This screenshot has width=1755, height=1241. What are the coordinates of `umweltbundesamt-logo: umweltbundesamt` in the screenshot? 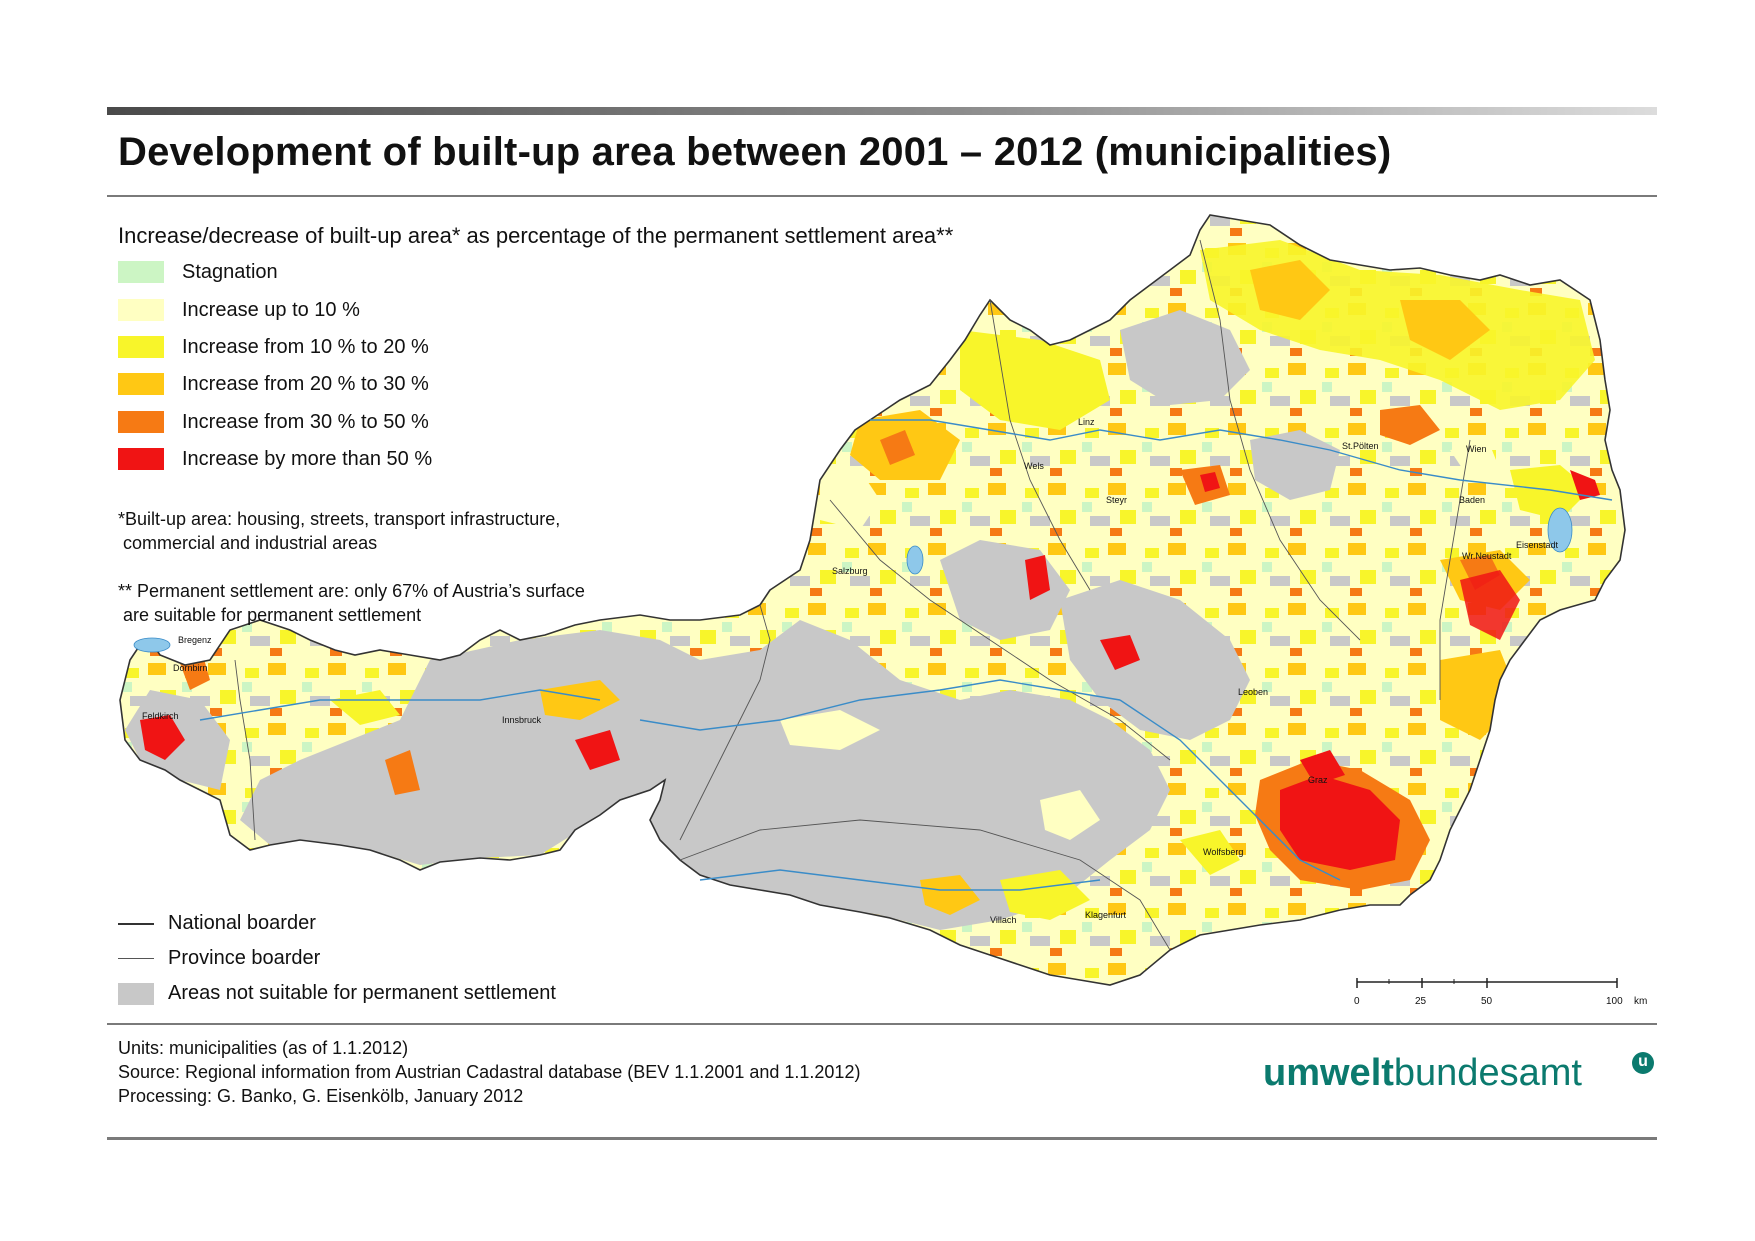 It's located at (1422, 1073).